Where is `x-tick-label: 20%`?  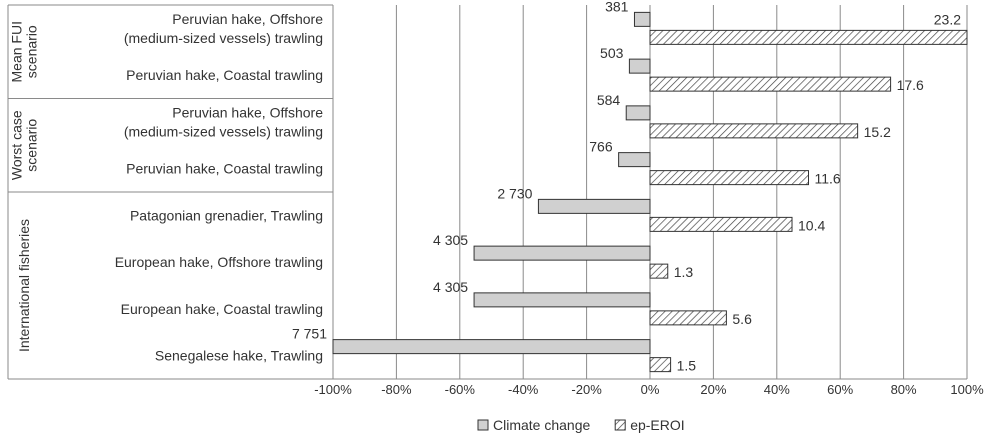
x-tick-label: 20% is located at coordinates (713, 389).